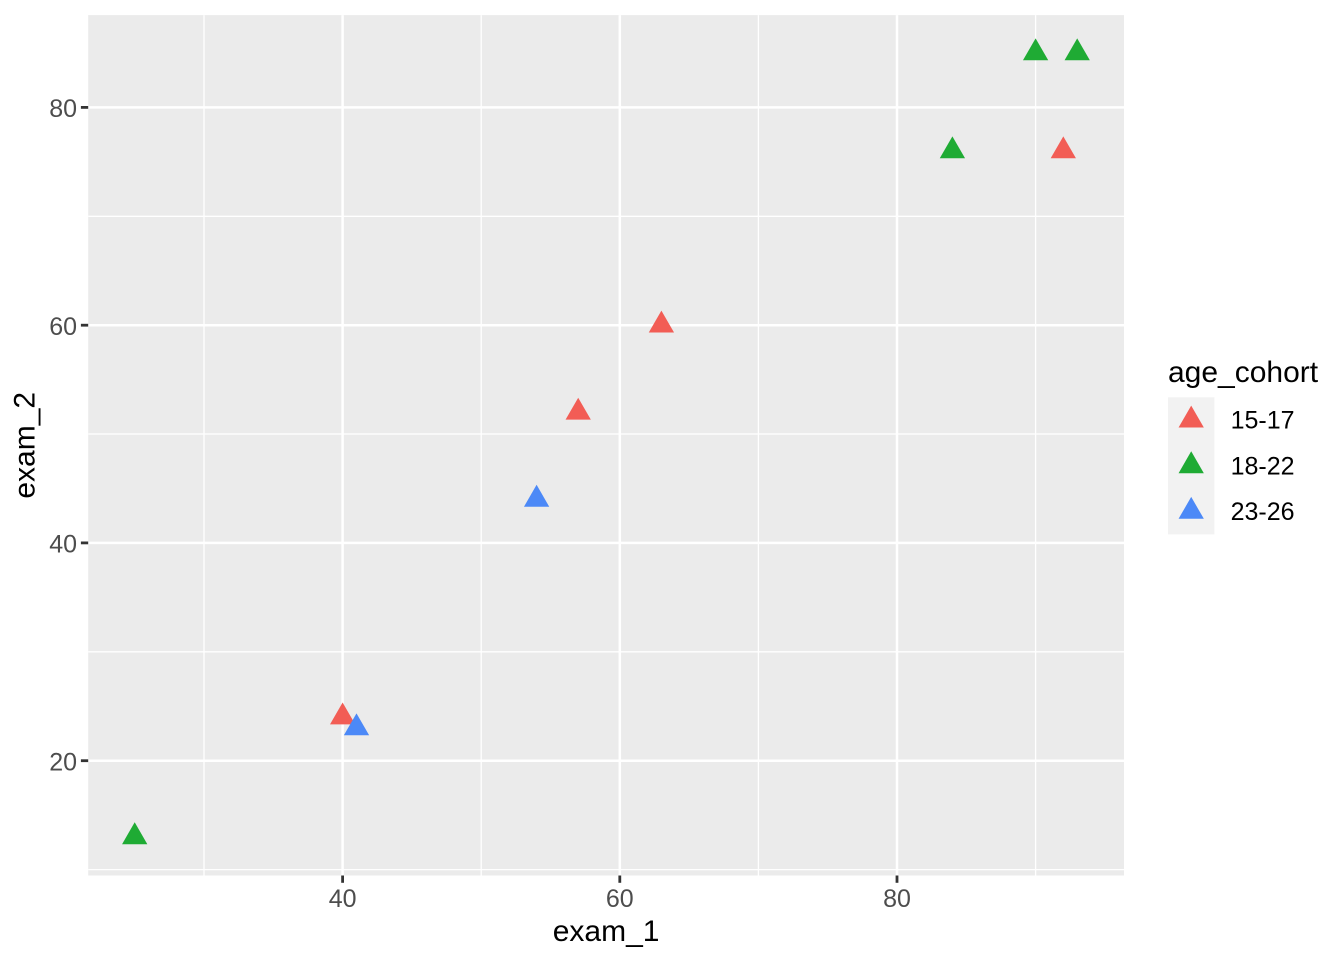 The height and width of the screenshot is (960, 1344). I want to click on svg-text: 23-26, so click(1263, 512).